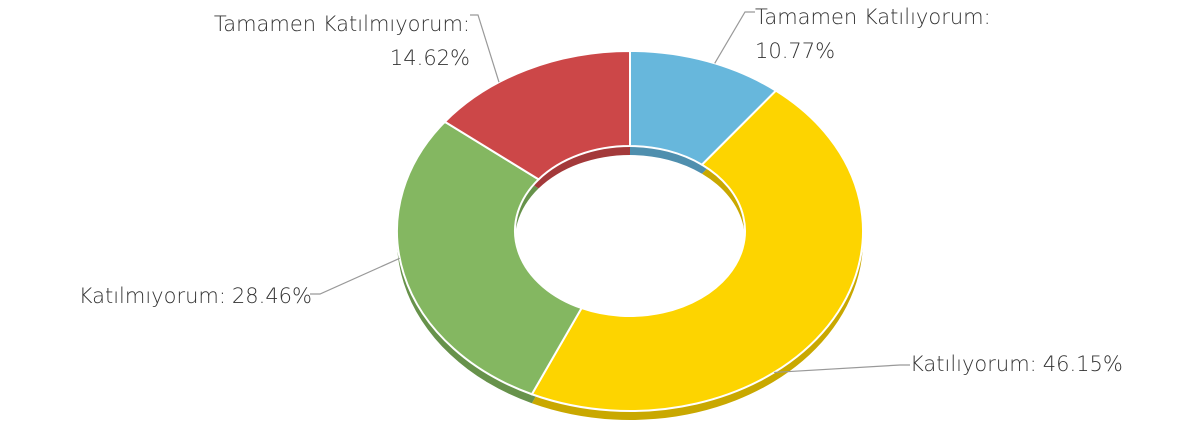 This screenshot has height=429, width=1178. Describe the element at coordinates (430, 58) in the screenshot. I see `value-label: 14.62%` at that location.